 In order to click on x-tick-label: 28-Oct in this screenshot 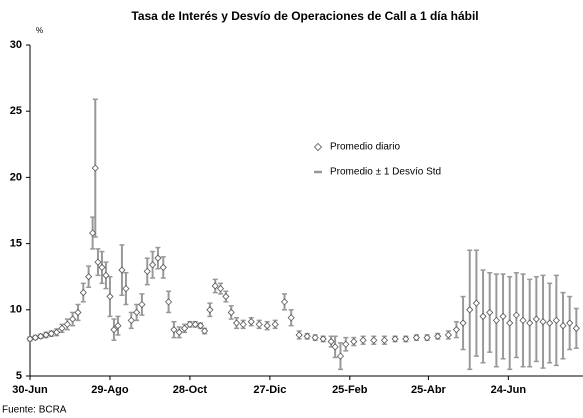, I will do `click(190, 390)`.